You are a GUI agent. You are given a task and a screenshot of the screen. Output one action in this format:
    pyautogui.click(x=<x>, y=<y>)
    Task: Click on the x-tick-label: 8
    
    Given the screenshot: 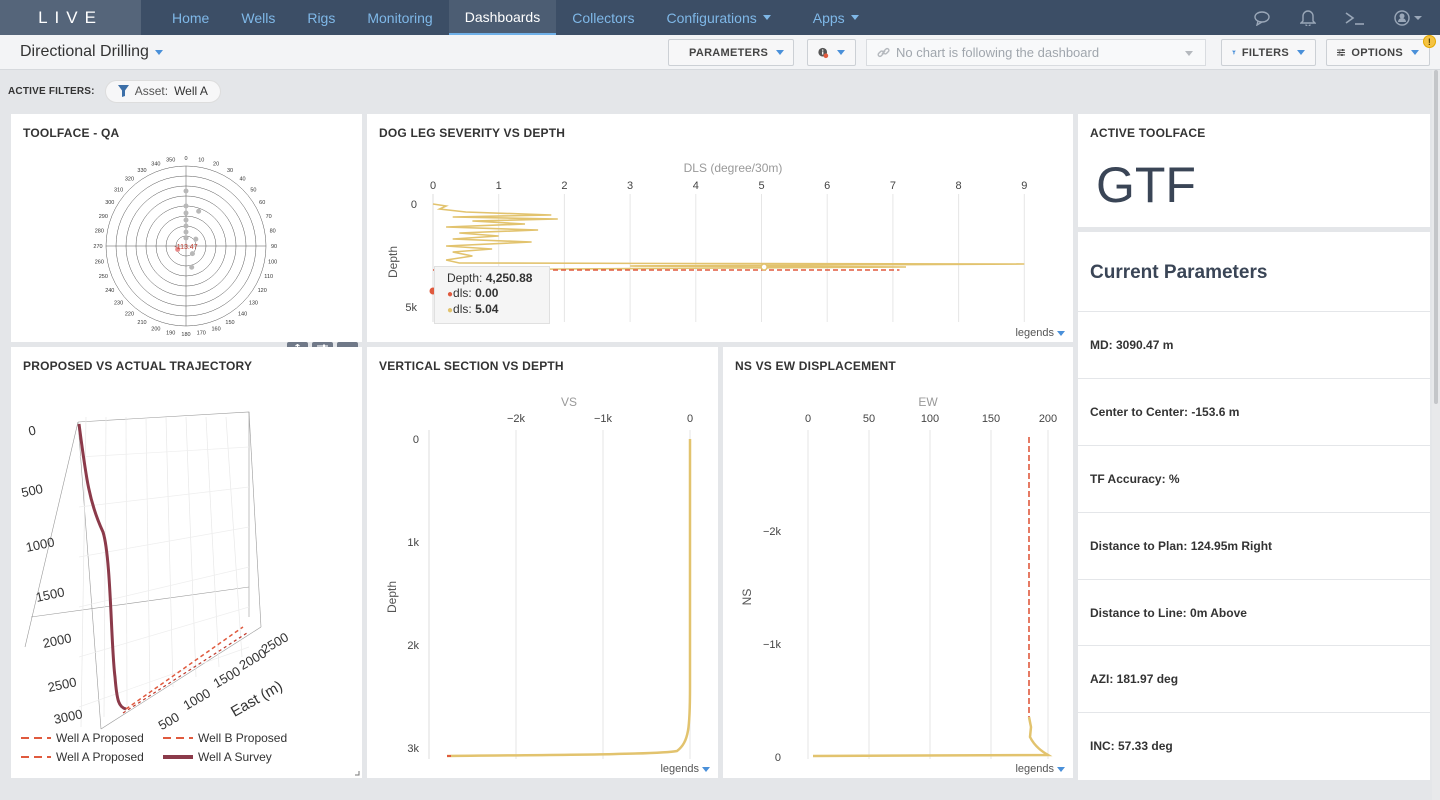 What is the action you would take?
    pyautogui.click(x=959, y=186)
    